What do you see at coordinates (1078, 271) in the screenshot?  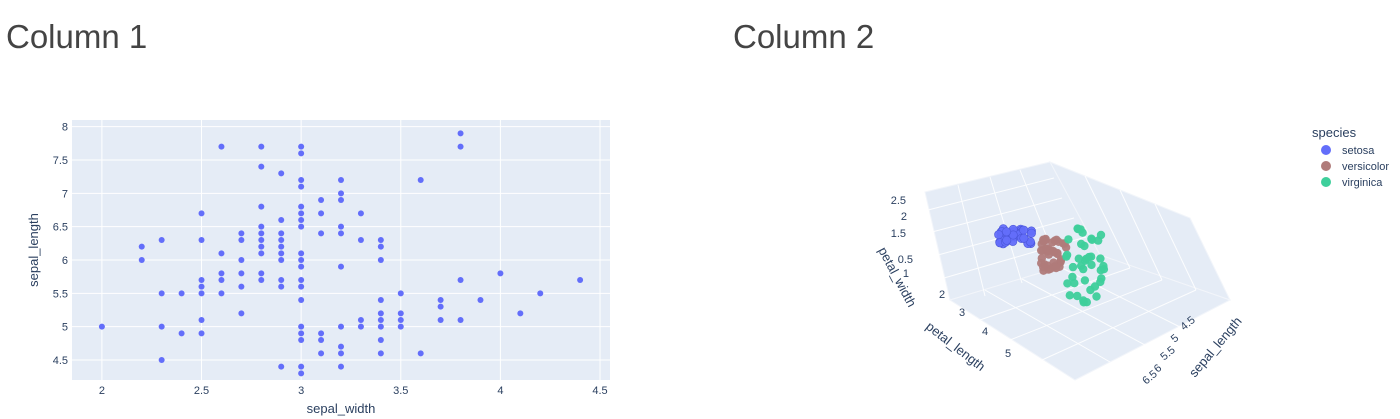 I see `scene-3d` at bounding box center [1078, 271].